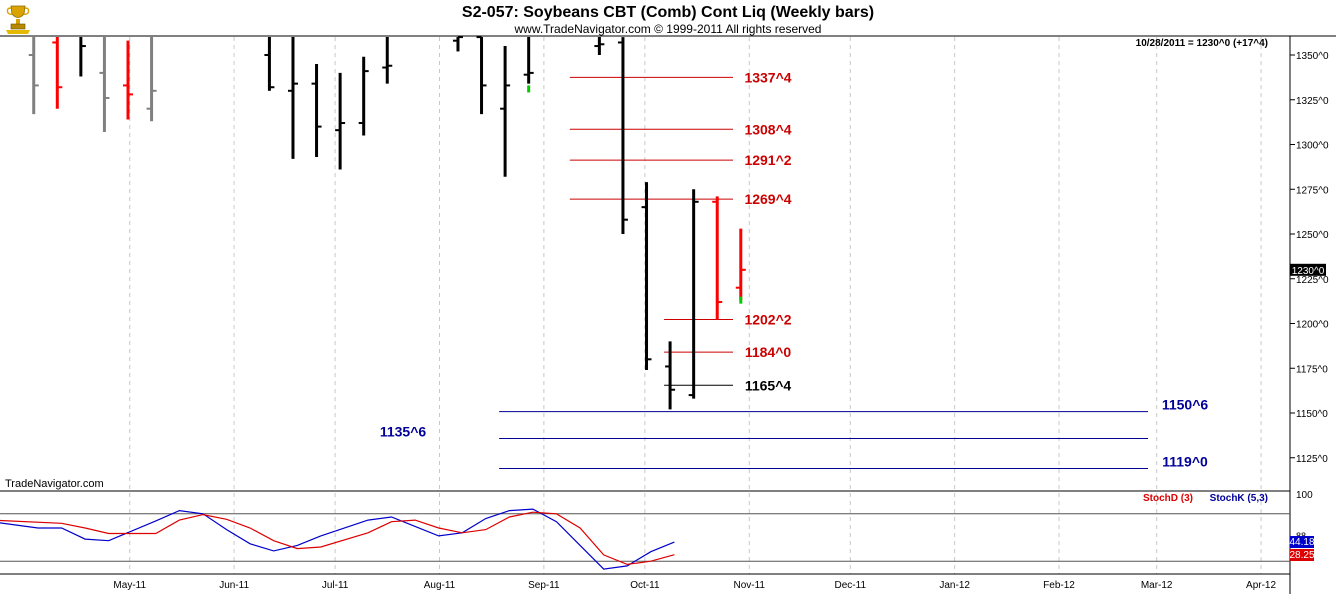 The height and width of the screenshot is (599, 1336). Describe the element at coordinates (1312, 325) in the screenshot. I see `price-tick-label: 1200^0` at that location.